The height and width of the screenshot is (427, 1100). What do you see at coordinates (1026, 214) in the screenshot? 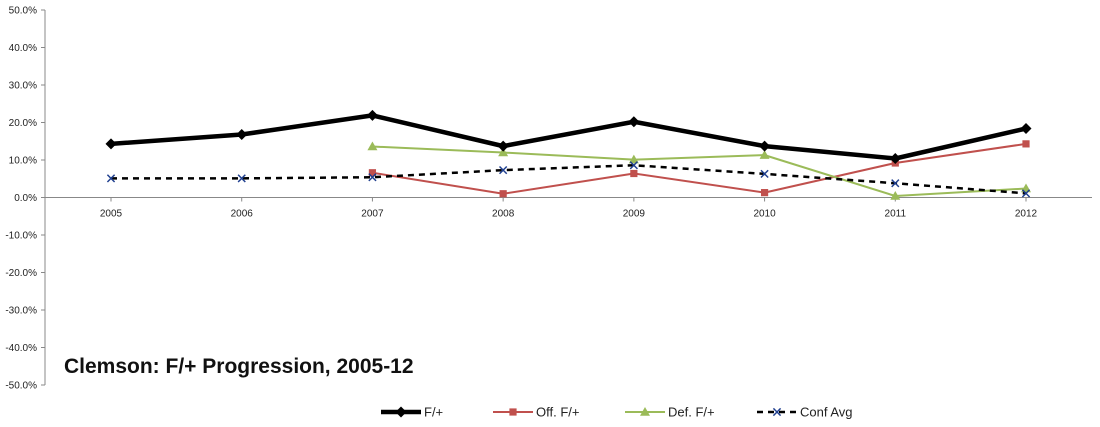
I see `x-tick-label: 2012` at bounding box center [1026, 214].